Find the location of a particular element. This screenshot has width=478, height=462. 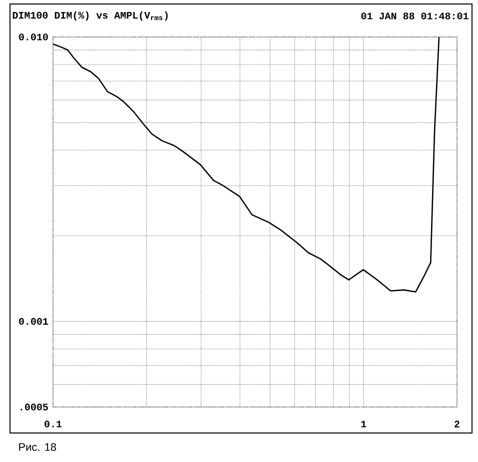

y-tick-label: .0005 is located at coordinates (34, 407).